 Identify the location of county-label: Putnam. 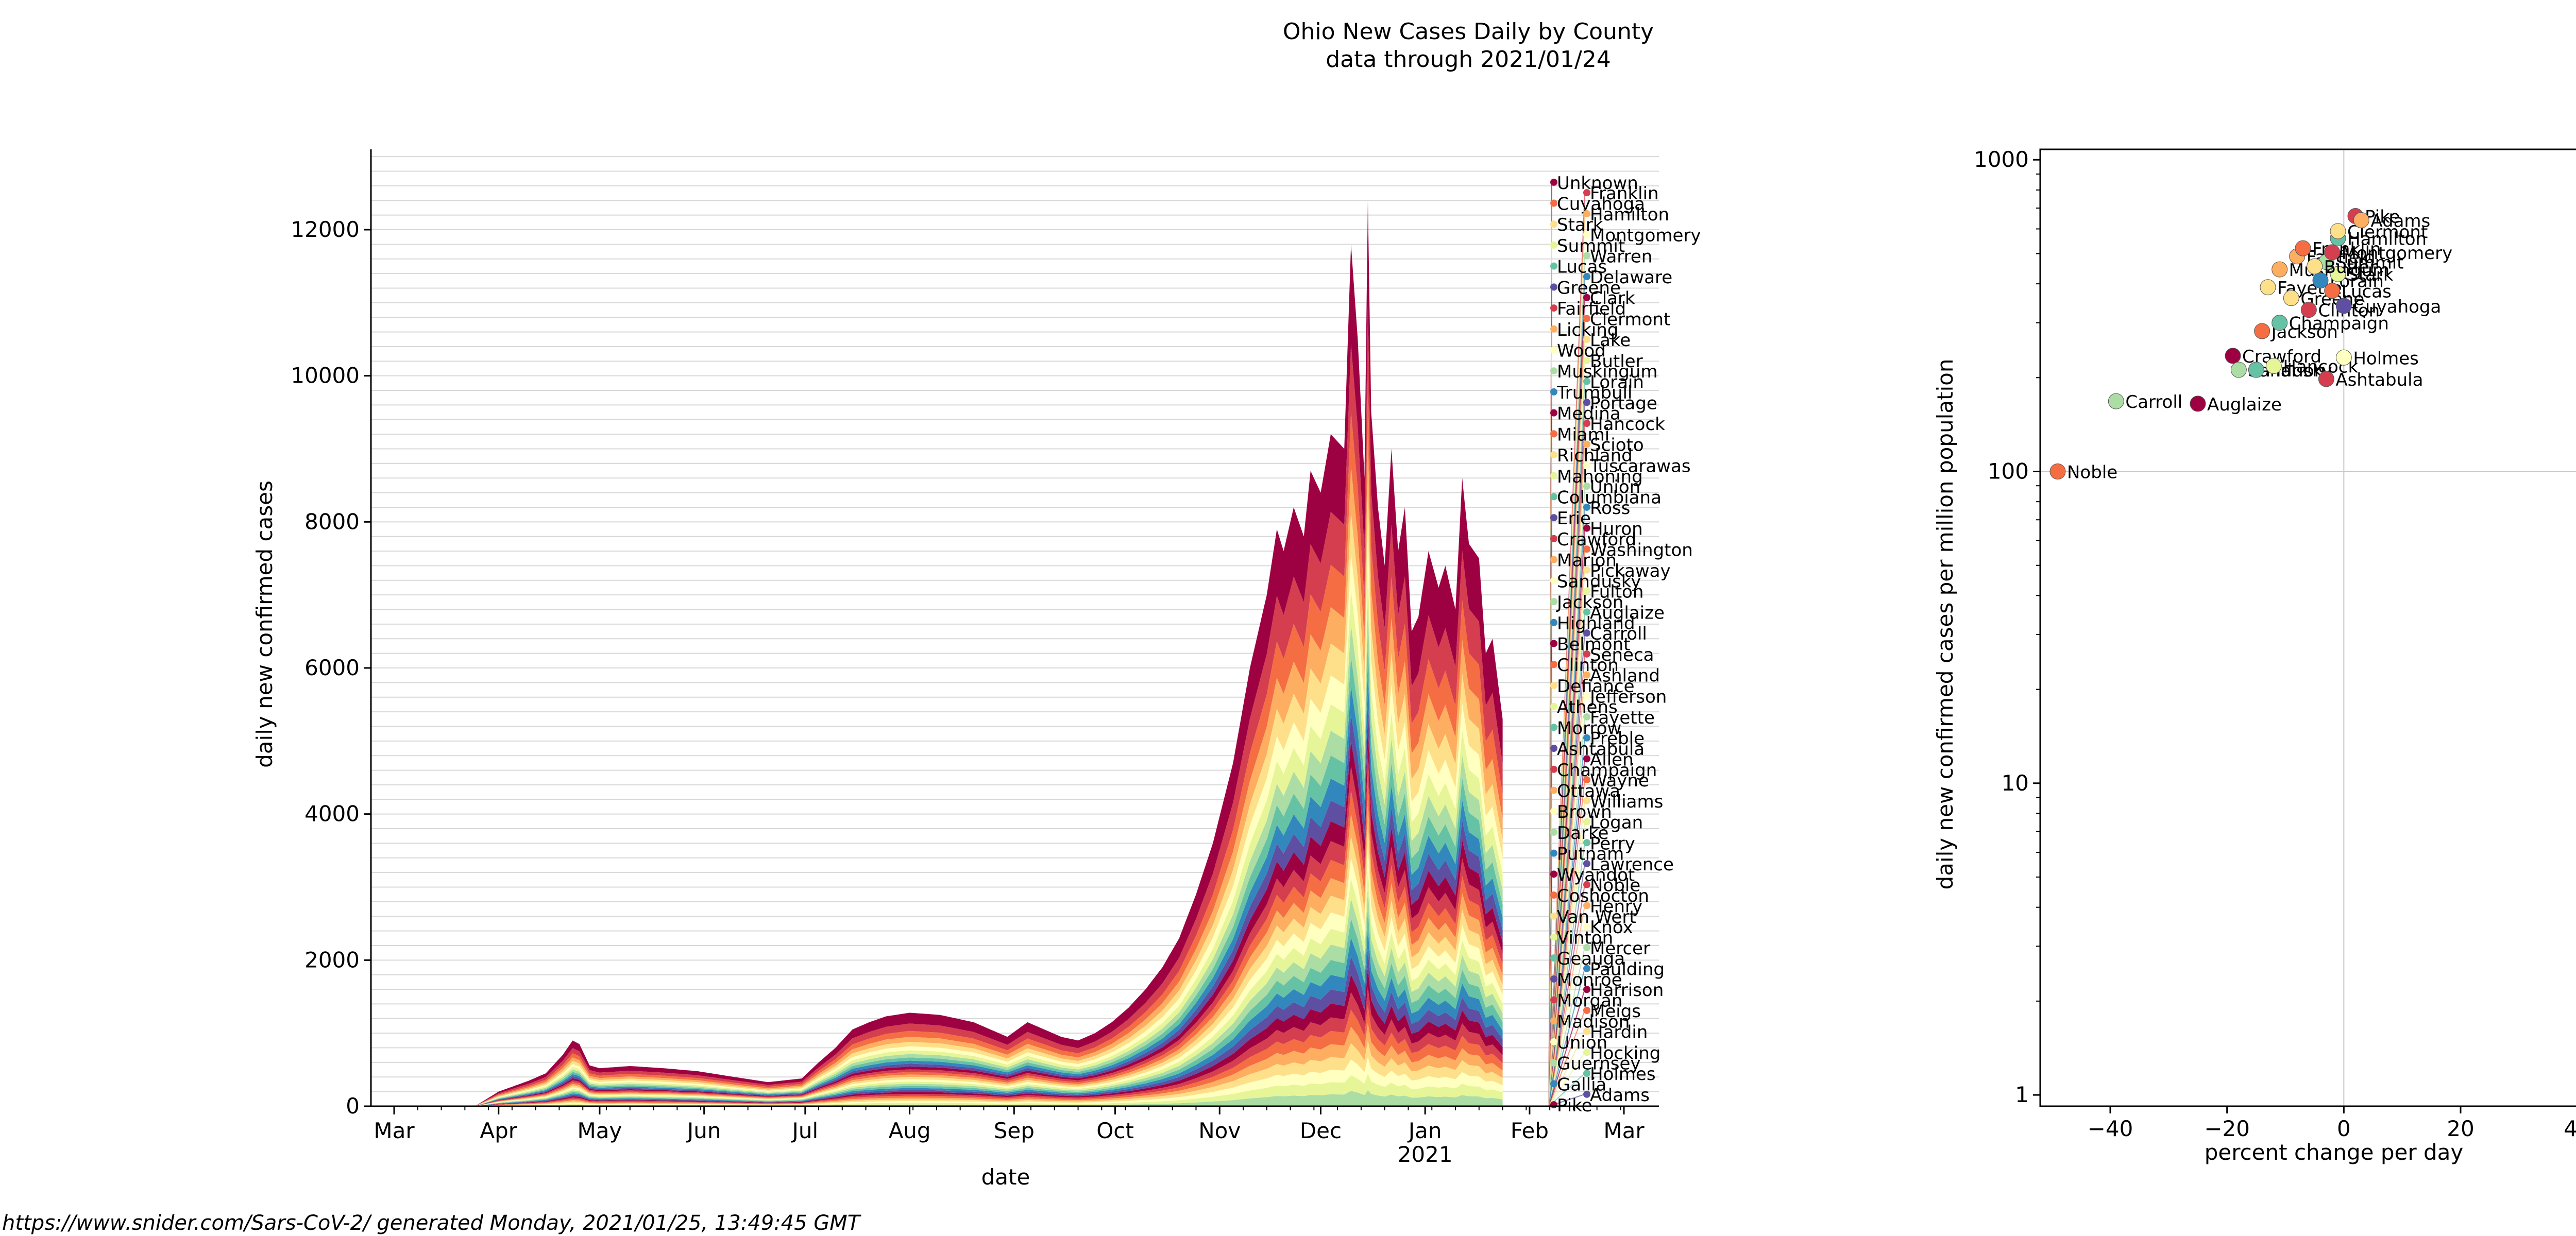
(1590, 855).